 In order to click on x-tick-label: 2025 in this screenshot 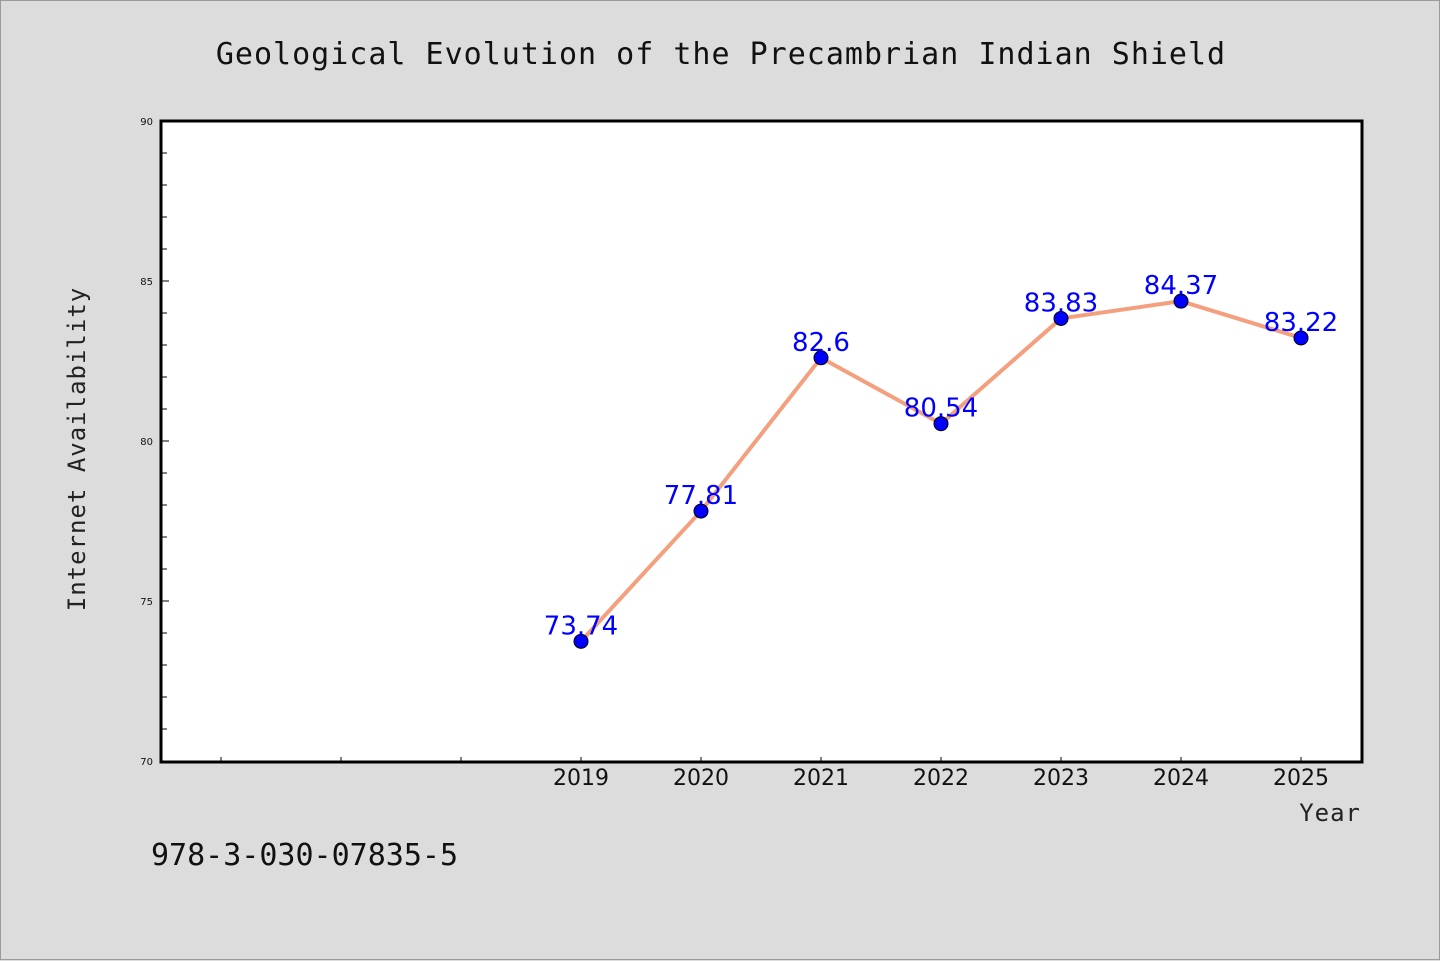, I will do `click(1301, 778)`.